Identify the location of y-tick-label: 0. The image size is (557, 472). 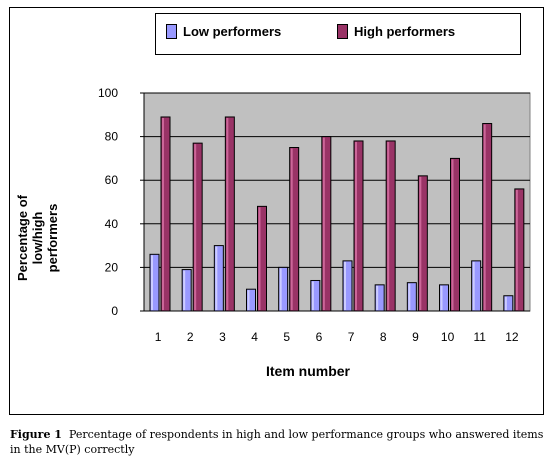
(114, 311).